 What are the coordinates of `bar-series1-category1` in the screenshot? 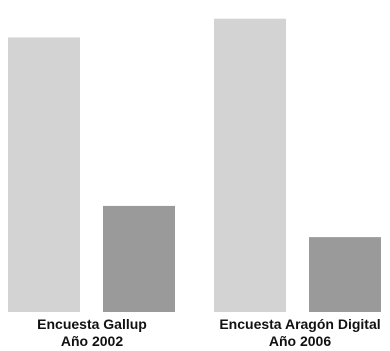 It's located at (44, 174).